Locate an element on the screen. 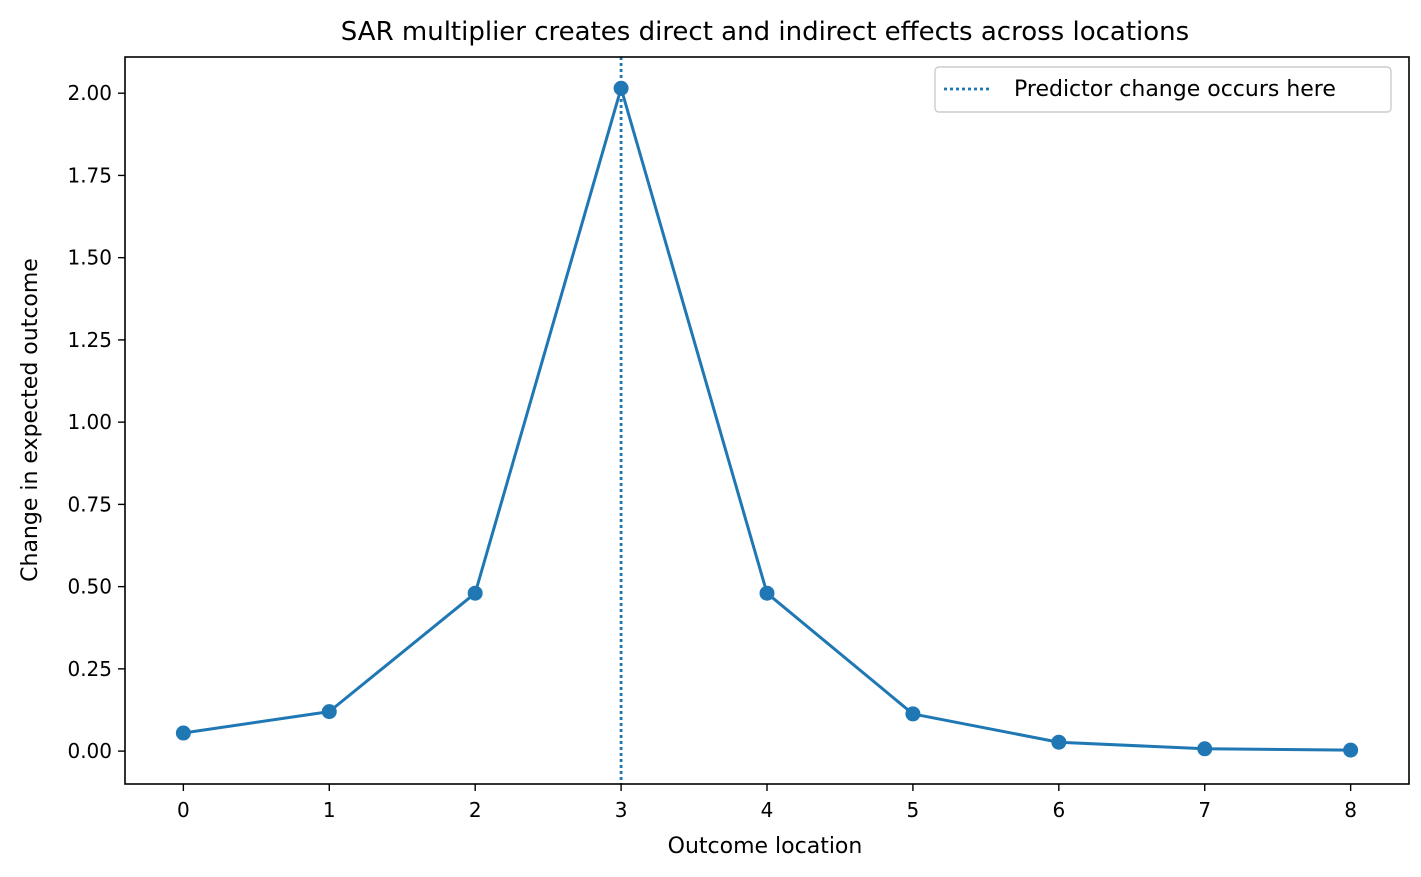  x-tick-label: 0 is located at coordinates (183, 810).